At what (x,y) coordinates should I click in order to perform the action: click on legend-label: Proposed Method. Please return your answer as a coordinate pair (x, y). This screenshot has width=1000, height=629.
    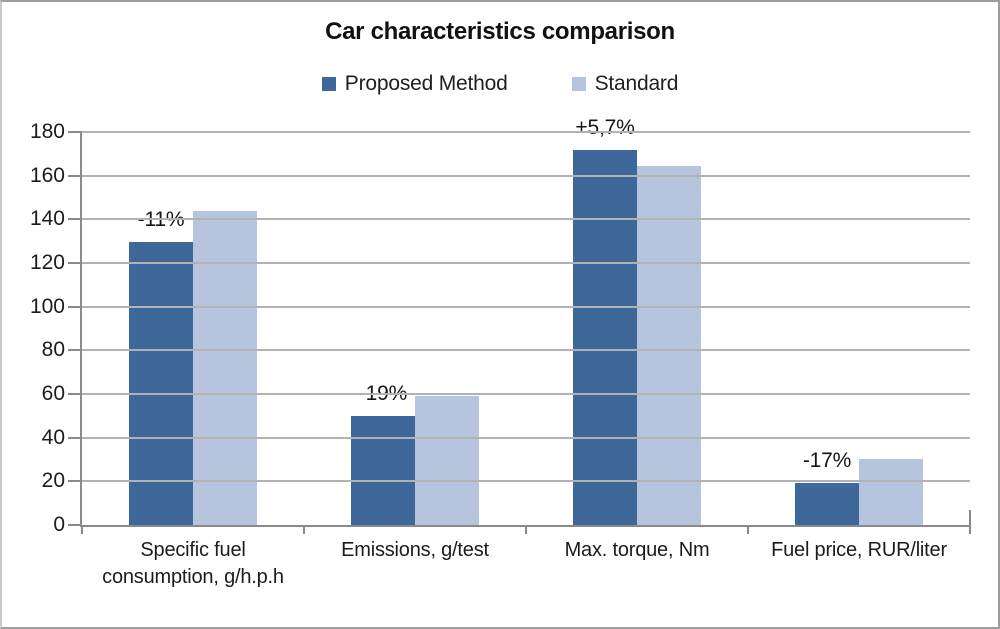
    Looking at the image, I should click on (426, 83).